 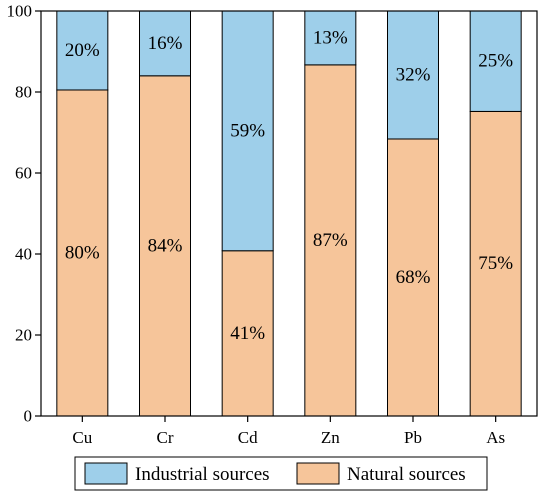 What do you see at coordinates (165, 437) in the screenshot?
I see `x-tick-label-cr: Cr` at bounding box center [165, 437].